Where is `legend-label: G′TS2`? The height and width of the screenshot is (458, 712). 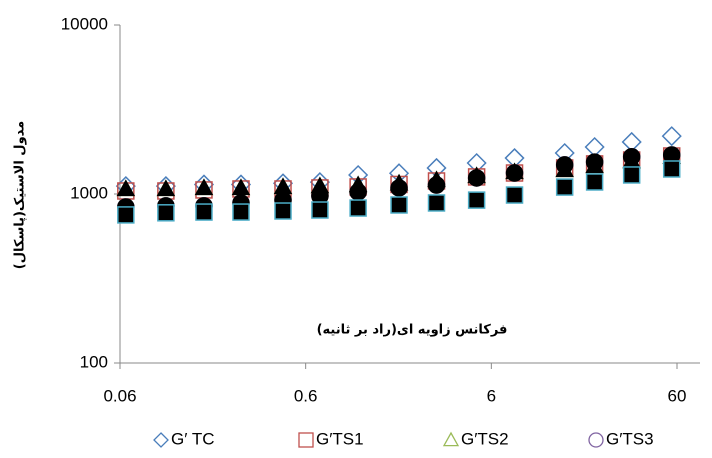 legend-label: G′TS2 is located at coordinates (485, 438).